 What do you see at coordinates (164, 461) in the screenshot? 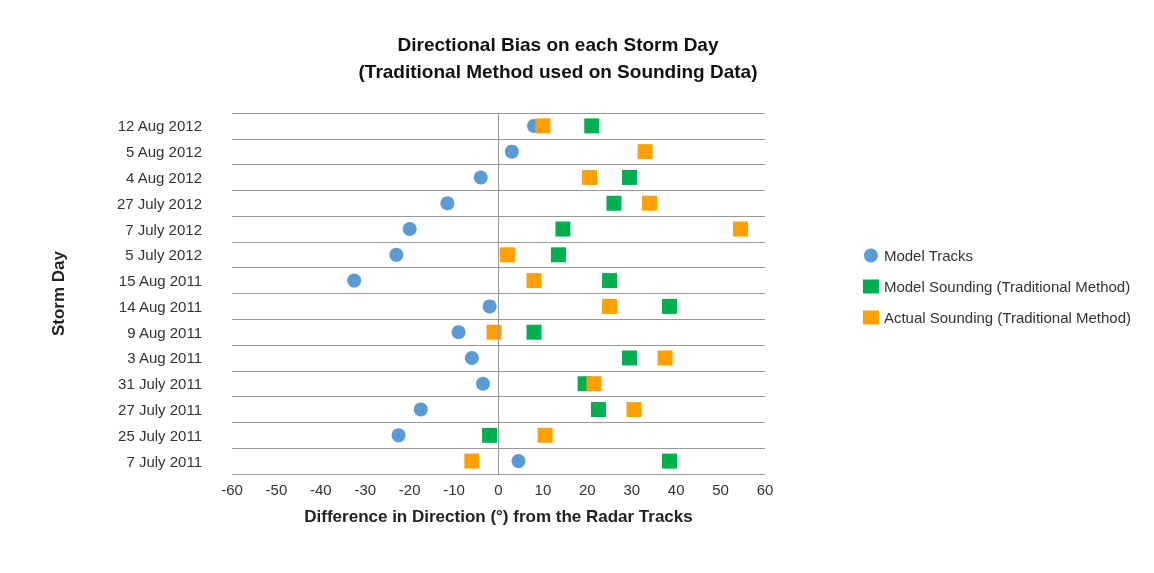
I see `y-tick-label: 7 July 2011` at bounding box center [164, 461].